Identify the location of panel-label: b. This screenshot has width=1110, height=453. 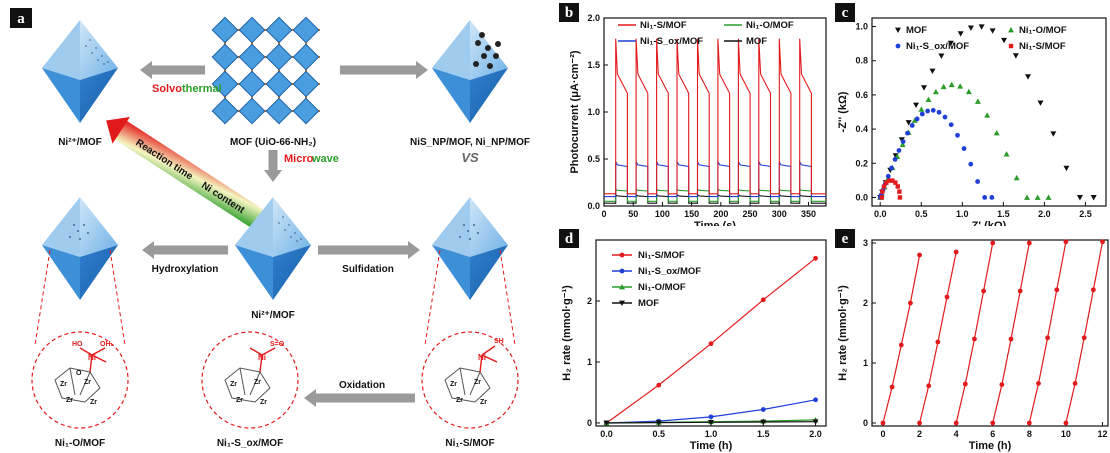
(569, 13).